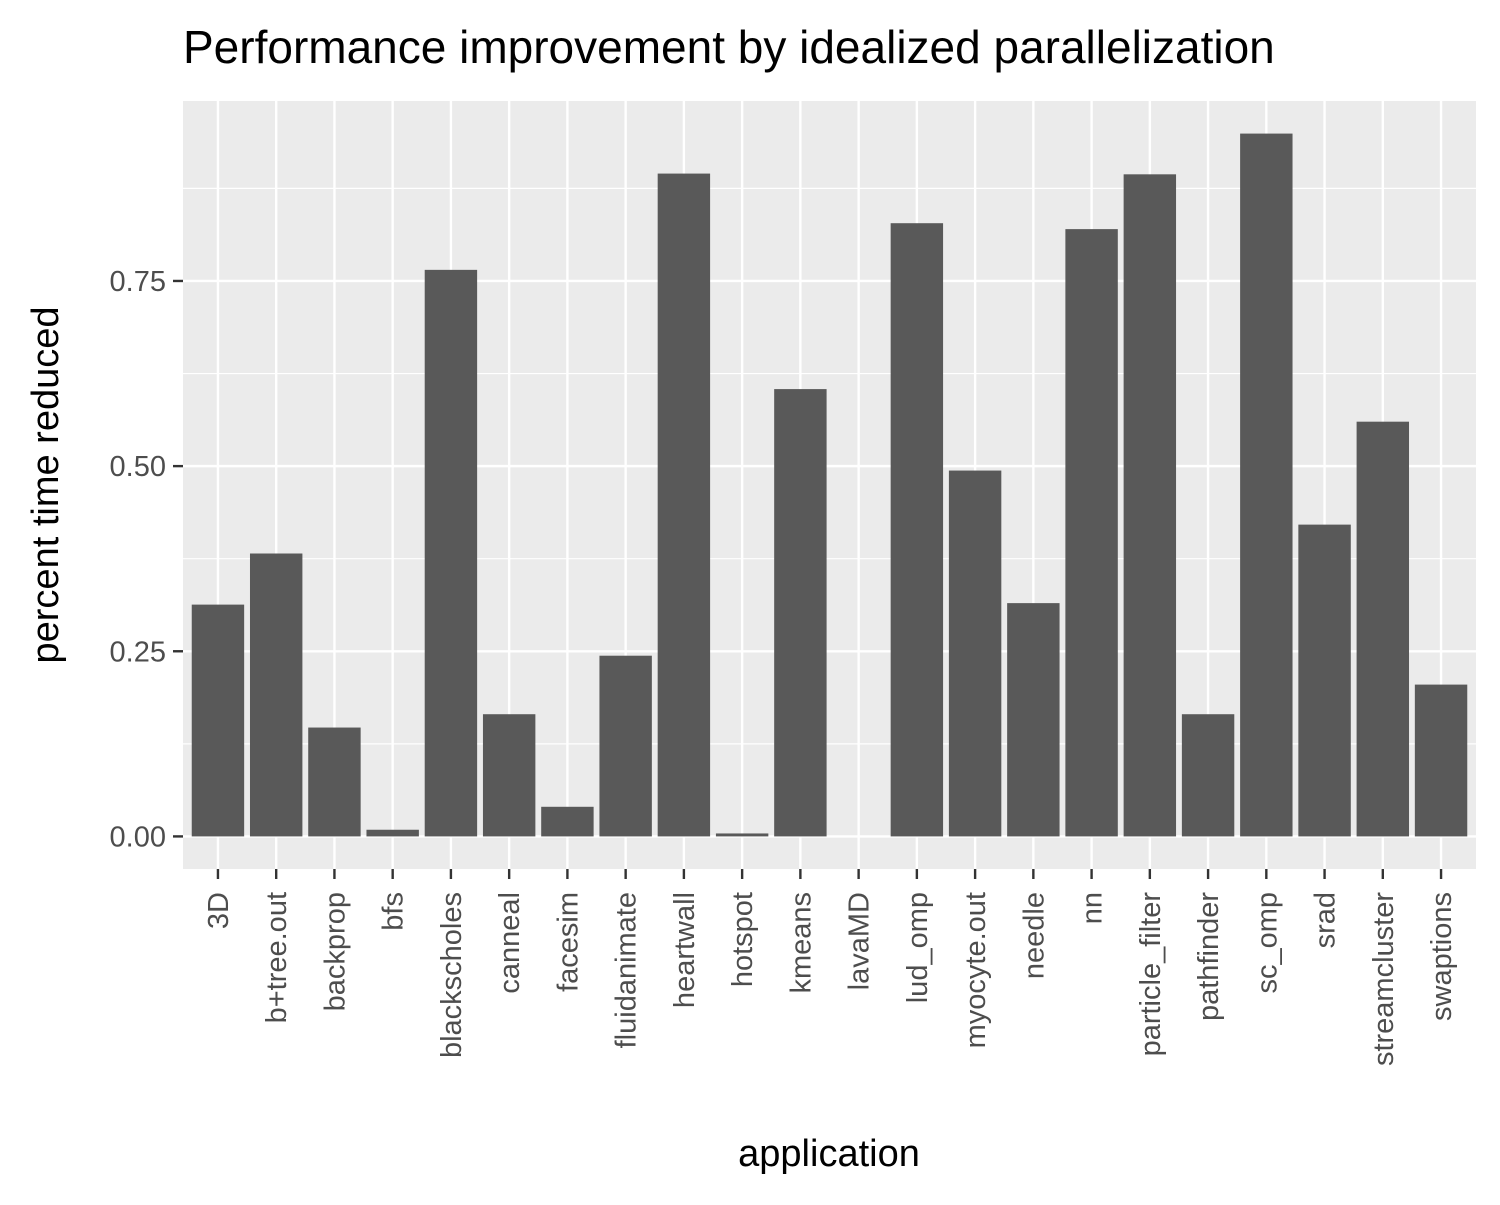 This screenshot has width=1500, height=1205. Describe the element at coordinates (452, 975) in the screenshot. I see `x-tick-label: blackscholes` at that location.